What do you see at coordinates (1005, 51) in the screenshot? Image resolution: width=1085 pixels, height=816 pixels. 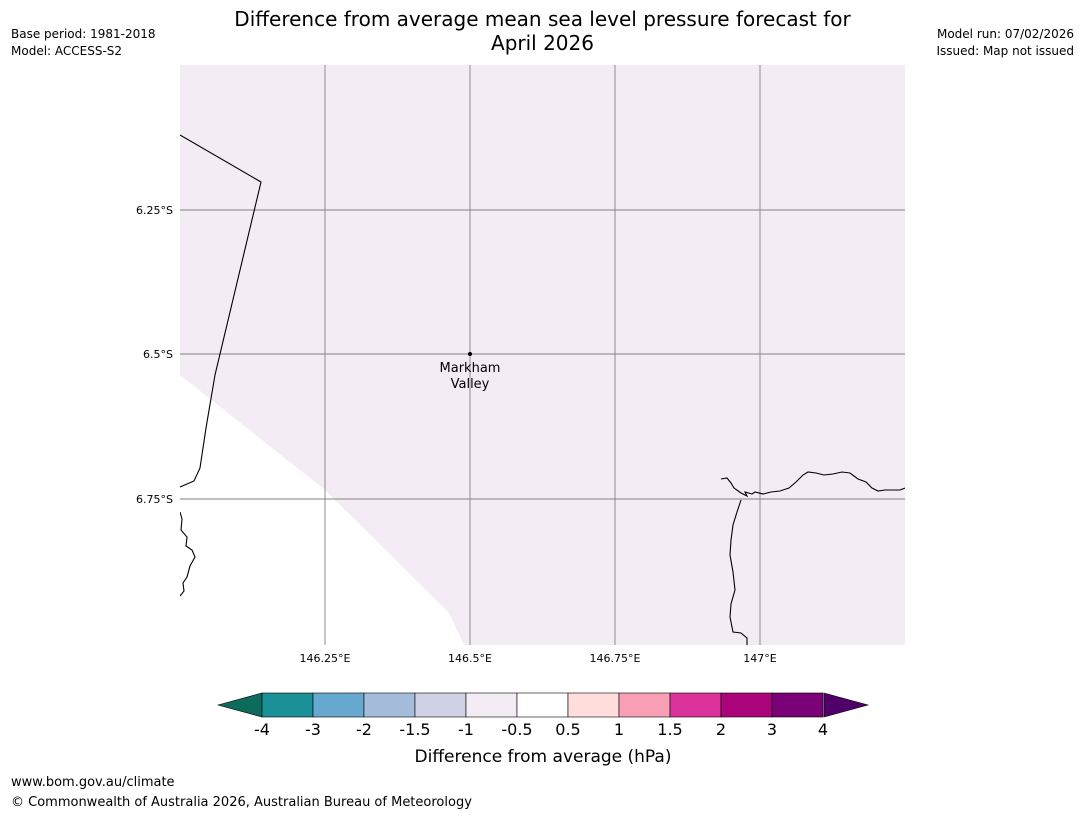 I see `issued-text: Issued: Map not issued` at bounding box center [1005, 51].